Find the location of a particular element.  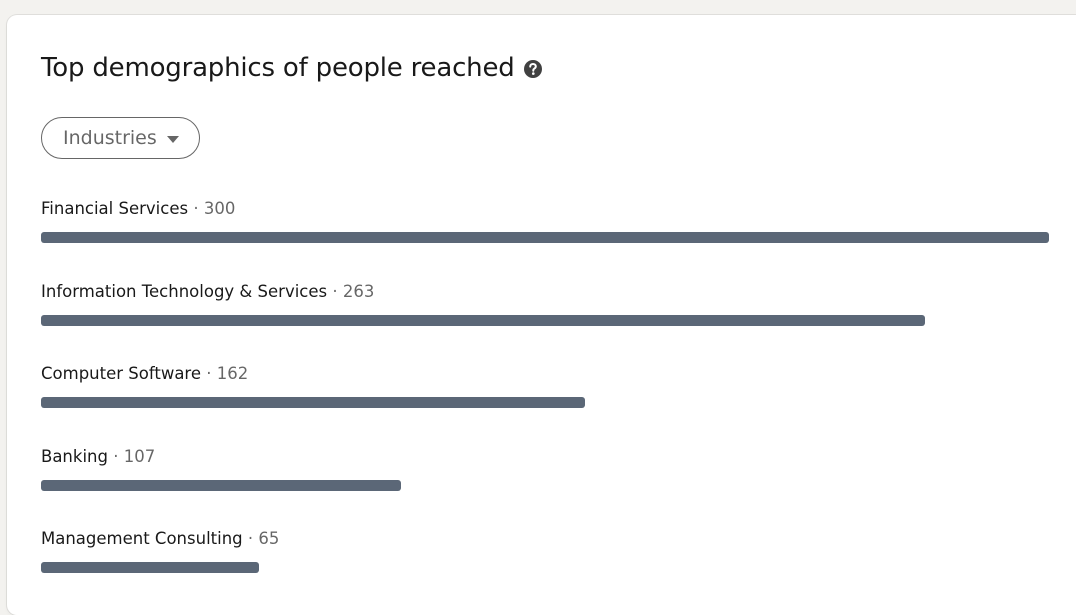

chart-row: Computer Software · 162 is located at coordinates (546, 401).